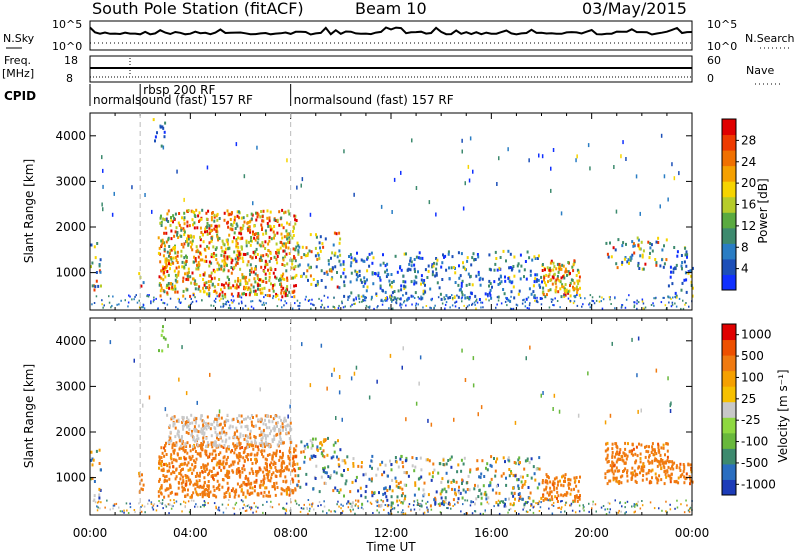 The image size is (800, 554). Describe the element at coordinates (290, 533) in the screenshot. I see `xaxis-tick-label: 08:00` at that location.